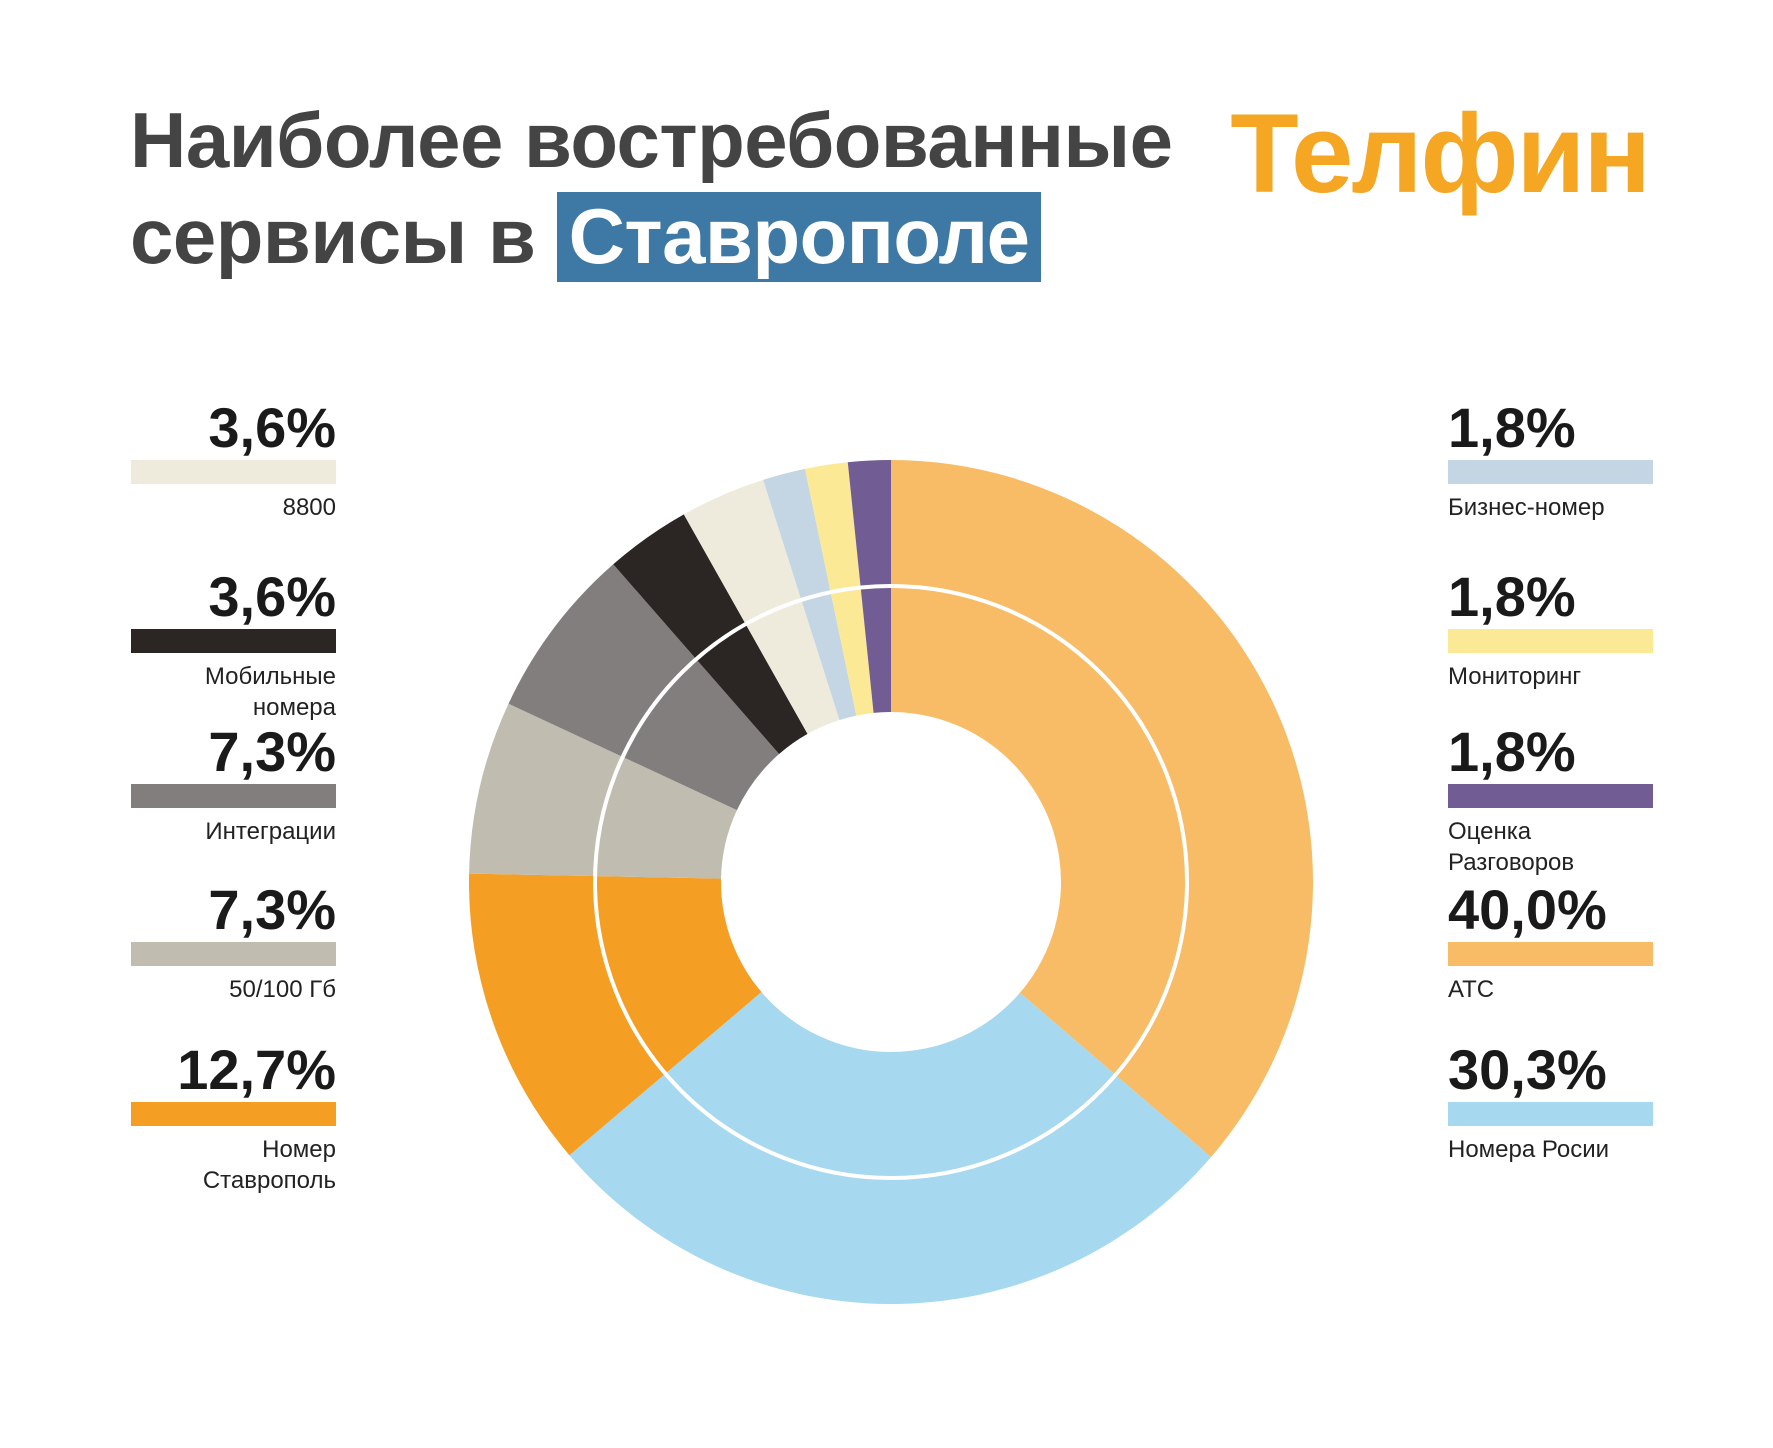 The width and height of the screenshot is (1773, 1448). I want to click on legend-item-call-evaluation: 1,8% Оценка Разговоров, so click(1550, 800).